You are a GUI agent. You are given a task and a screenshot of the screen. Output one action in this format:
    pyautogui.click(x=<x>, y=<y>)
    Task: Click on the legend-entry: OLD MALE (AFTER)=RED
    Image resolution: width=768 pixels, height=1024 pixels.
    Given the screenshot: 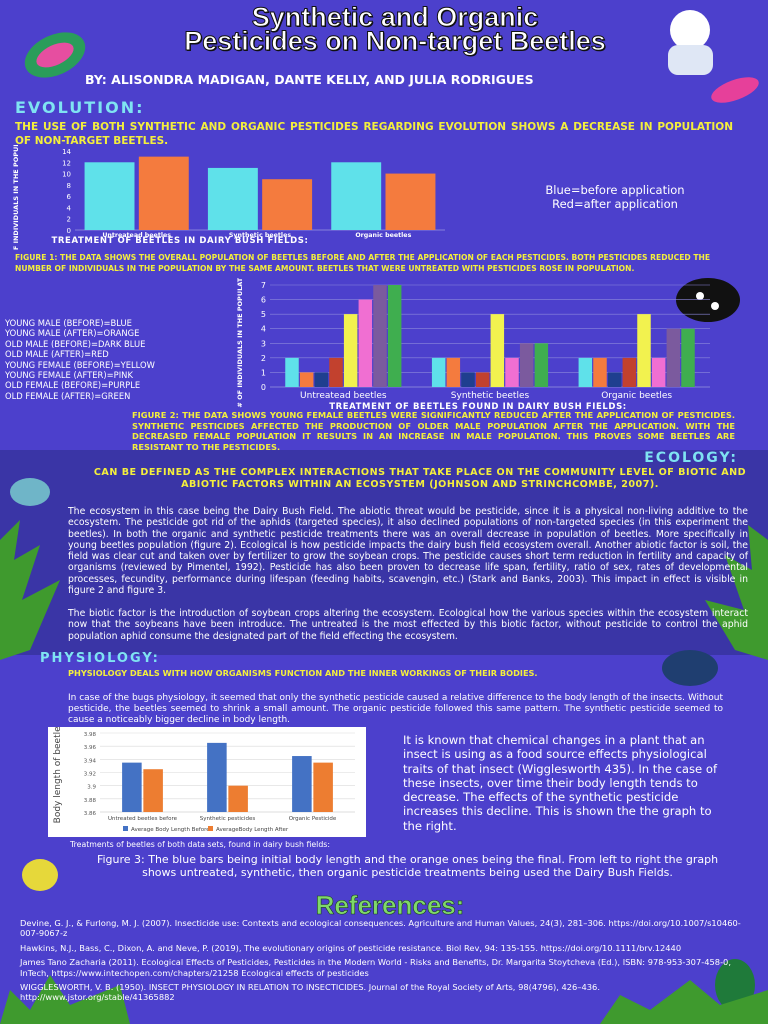 What is the action you would take?
    pyautogui.click(x=57, y=354)
    